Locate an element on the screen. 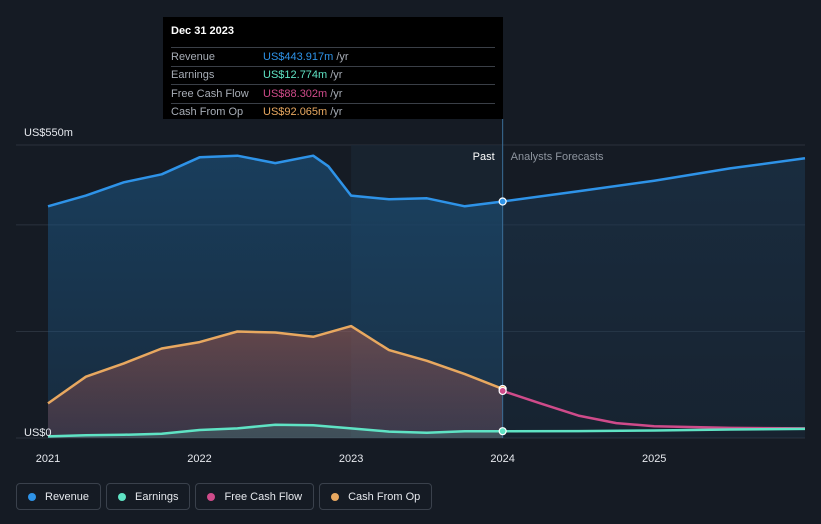 The height and width of the screenshot is (524, 821). tooltip-row-cash-from-op: Cash From Op US$92.065m /yr is located at coordinates (333, 112).